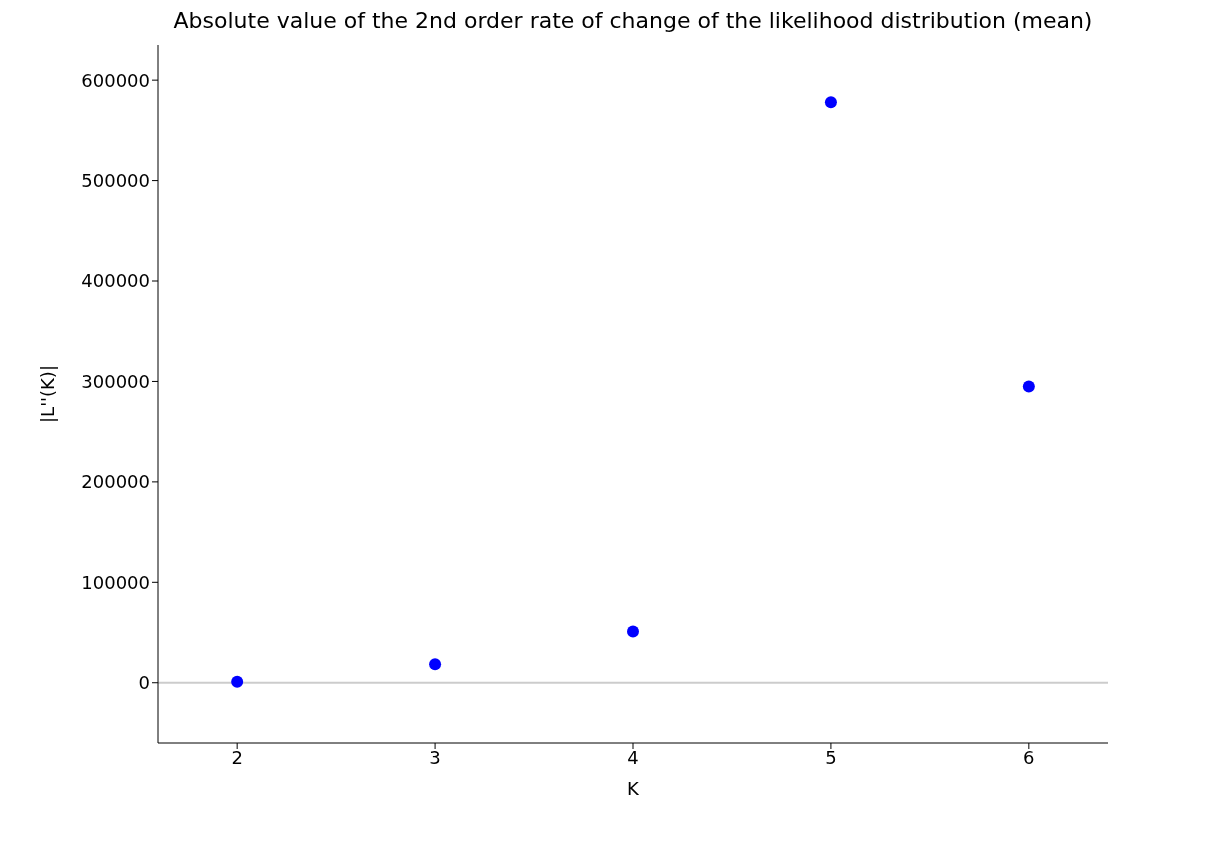 The image size is (1208, 850). What do you see at coordinates (115, 80) in the screenshot?
I see `y-tick-label: 600000` at bounding box center [115, 80].